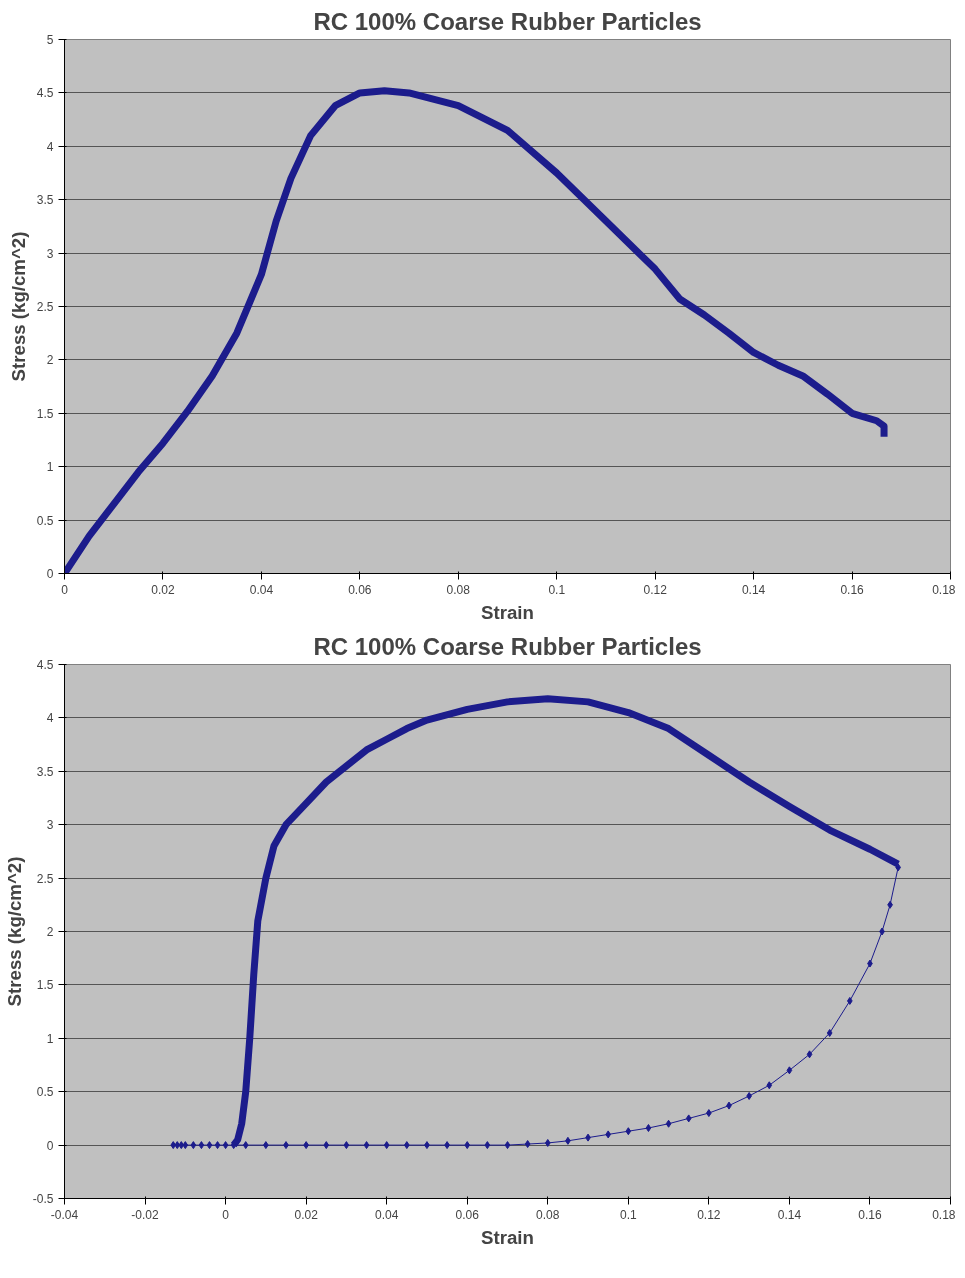 This screenshot has height=1278, width=965. Describe the element at coordinates (64, 1214) in the screenshot. I see `x-tick-label: -0.04` at that location.